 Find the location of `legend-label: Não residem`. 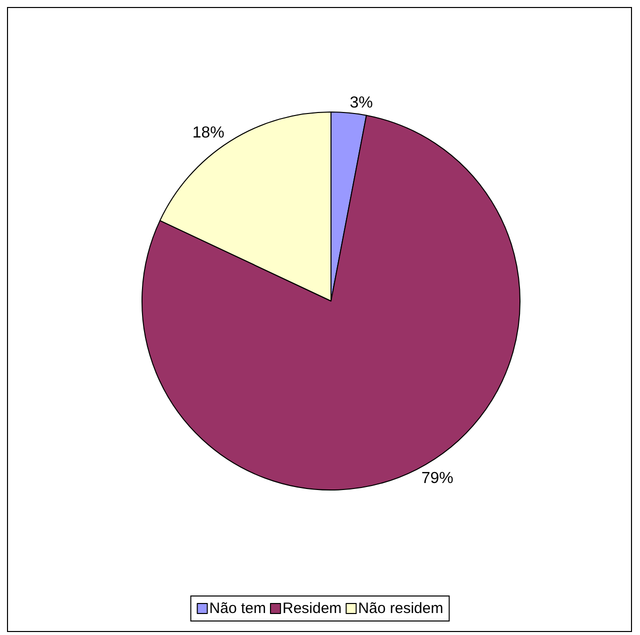

legend-label: Não residem is located at coordinates (401, 608).